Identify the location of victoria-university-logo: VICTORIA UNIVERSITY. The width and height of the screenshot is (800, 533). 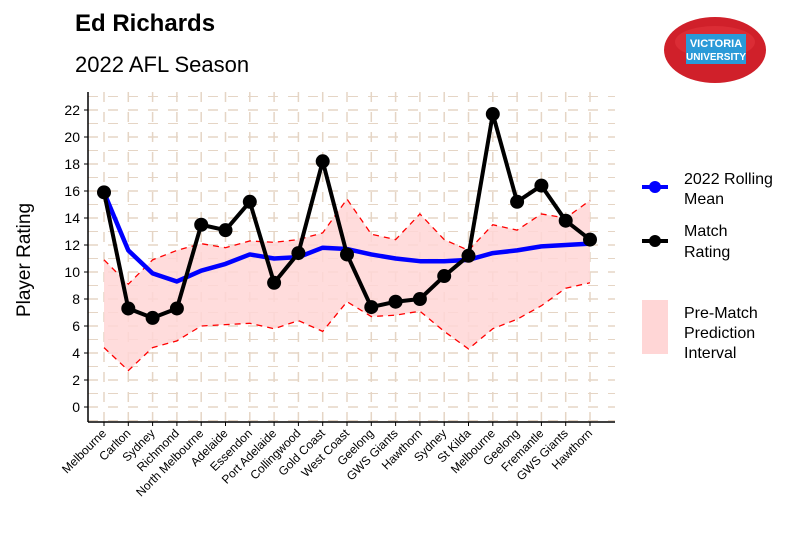
(715, 50).